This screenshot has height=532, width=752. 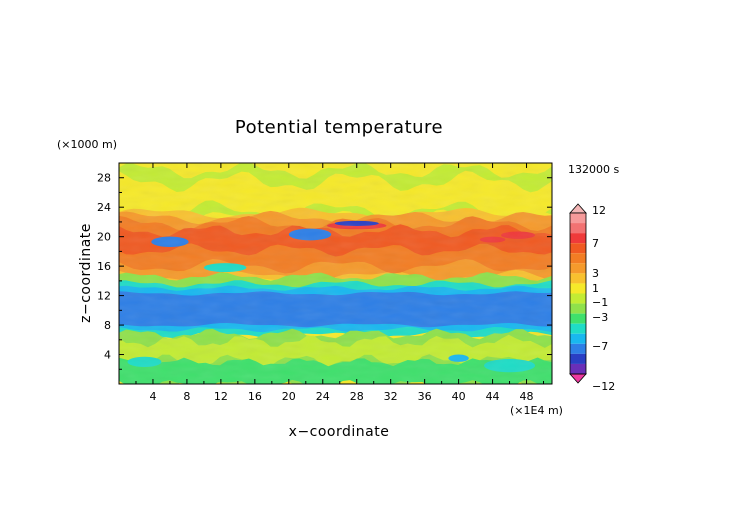 I want to click on x-tick-label: 24, so click(x=323, y=396).